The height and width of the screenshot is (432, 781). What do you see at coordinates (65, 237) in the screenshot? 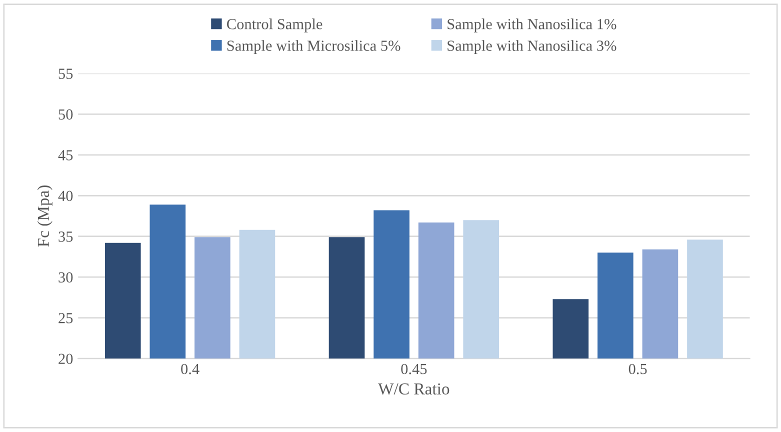
I see `y-tick-label: 35` at bounding box center [65, 237].